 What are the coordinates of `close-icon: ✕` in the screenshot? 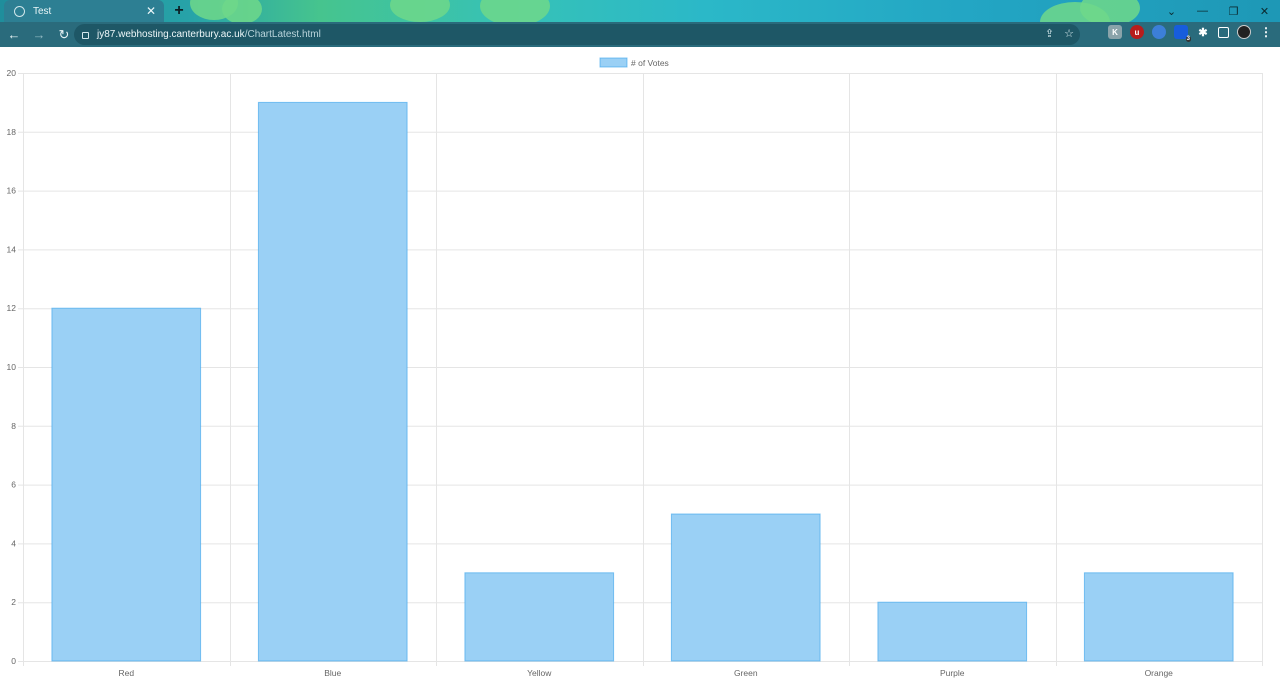 It's located at (151, 11).